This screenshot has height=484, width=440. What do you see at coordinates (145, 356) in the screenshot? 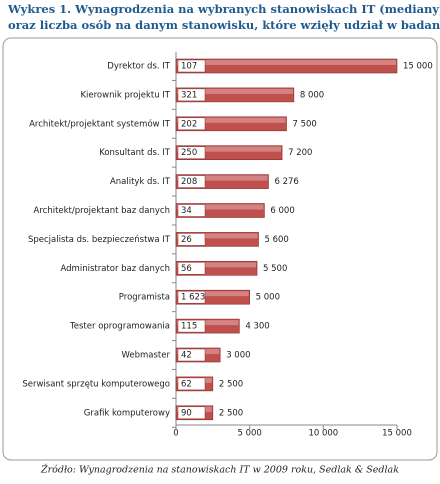
I see `y-tick-label: Webmaster` at bounding box center [145, 356].